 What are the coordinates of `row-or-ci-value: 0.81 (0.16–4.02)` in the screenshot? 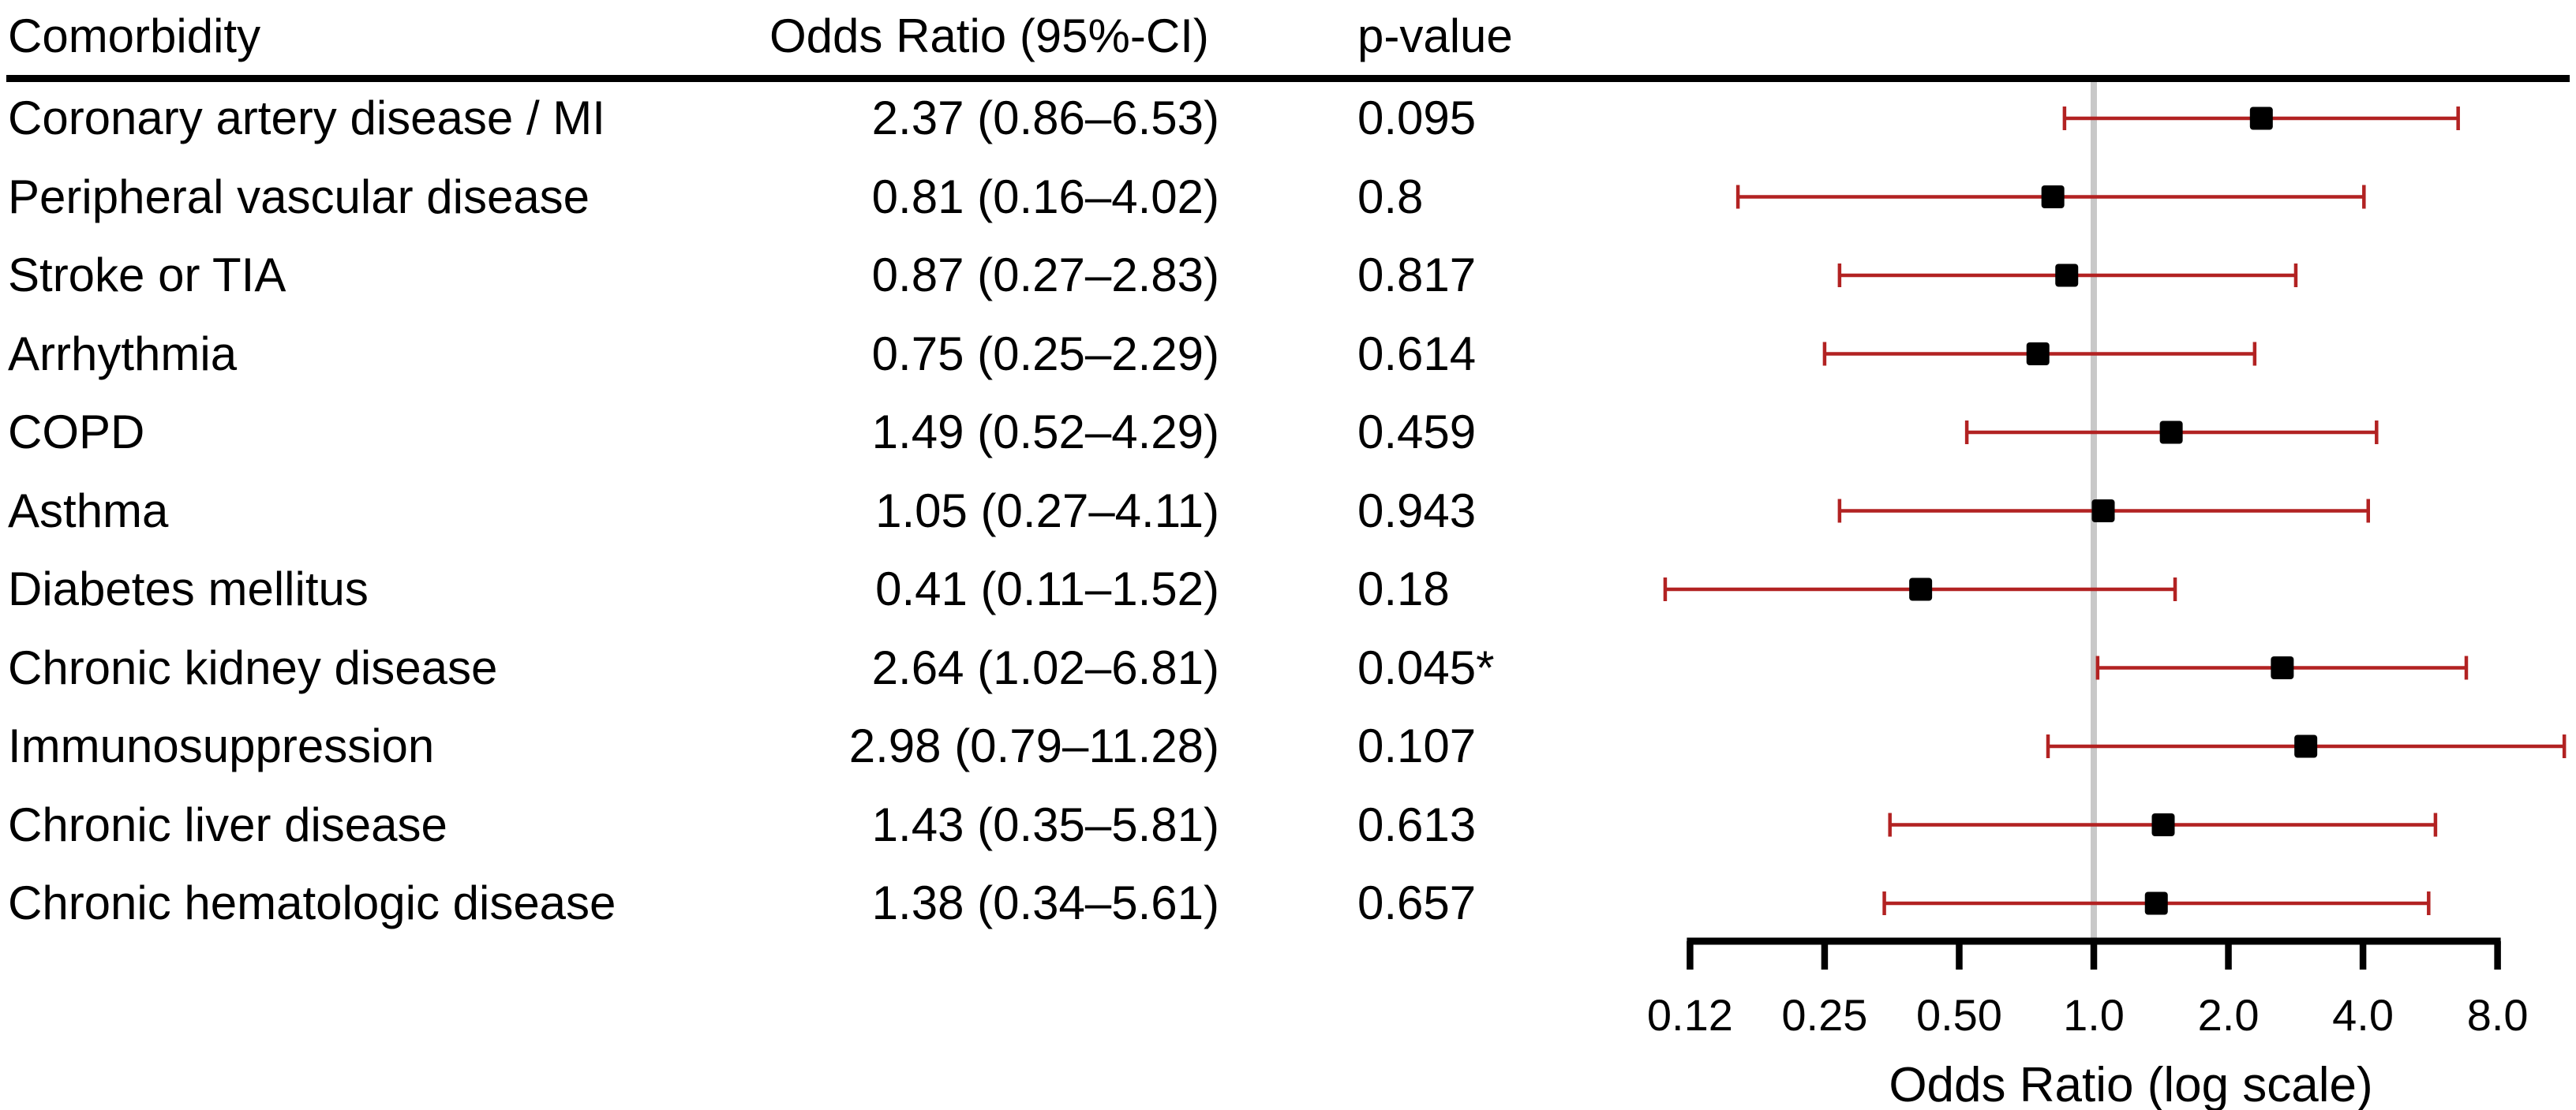 It's located at (1045, 196).